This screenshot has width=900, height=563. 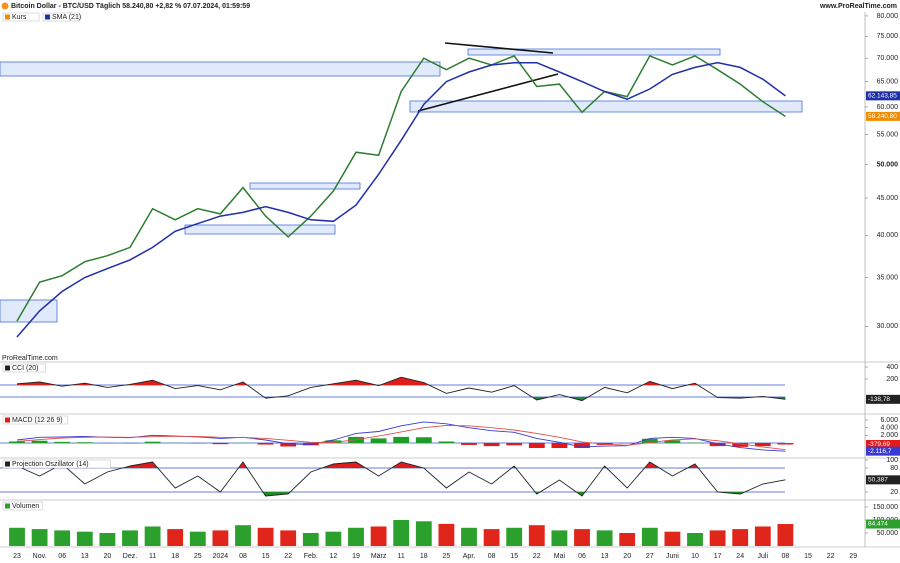 What do you see at coordinates (41, 17) in the screenshot?
I see `panel-legend: Kurs SMA (21)` at bounding box center [41, 17].